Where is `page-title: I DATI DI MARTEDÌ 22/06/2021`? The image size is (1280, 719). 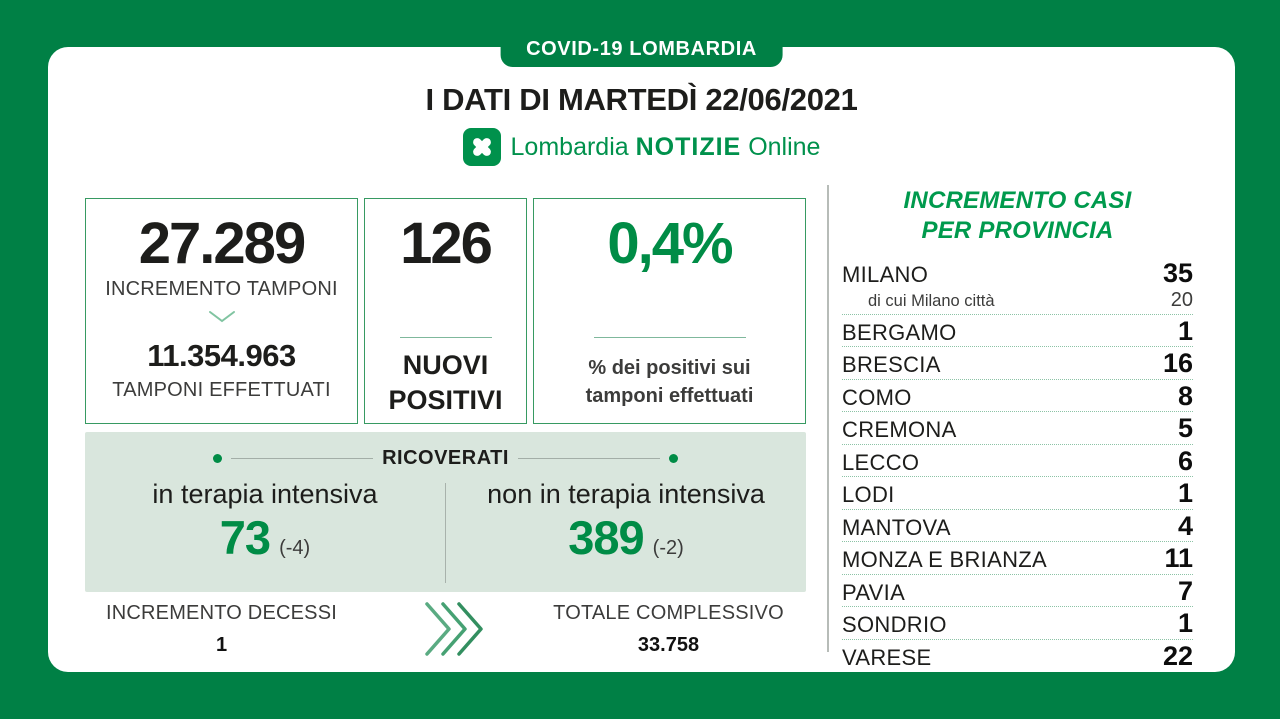
page-title: I DATI DI MARTEDÌ 22/06/2021 is located at coordinates (641, 99).